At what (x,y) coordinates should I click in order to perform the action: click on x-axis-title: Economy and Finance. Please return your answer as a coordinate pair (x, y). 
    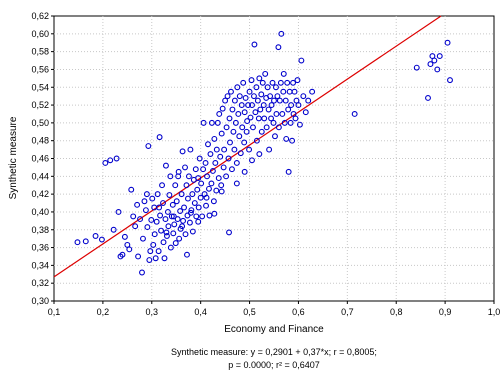
    Looking at the image, I should click on (274, 329).